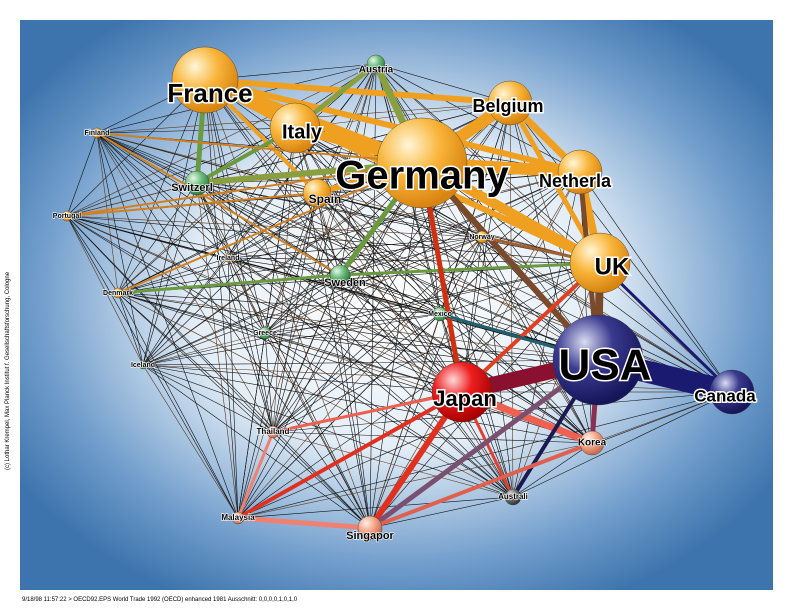 This screenshot has width=792, height=612. What do you see at coordinates (209, 93) in the screenshot?
I see `node-label: France` at bounding box center [209, 93].